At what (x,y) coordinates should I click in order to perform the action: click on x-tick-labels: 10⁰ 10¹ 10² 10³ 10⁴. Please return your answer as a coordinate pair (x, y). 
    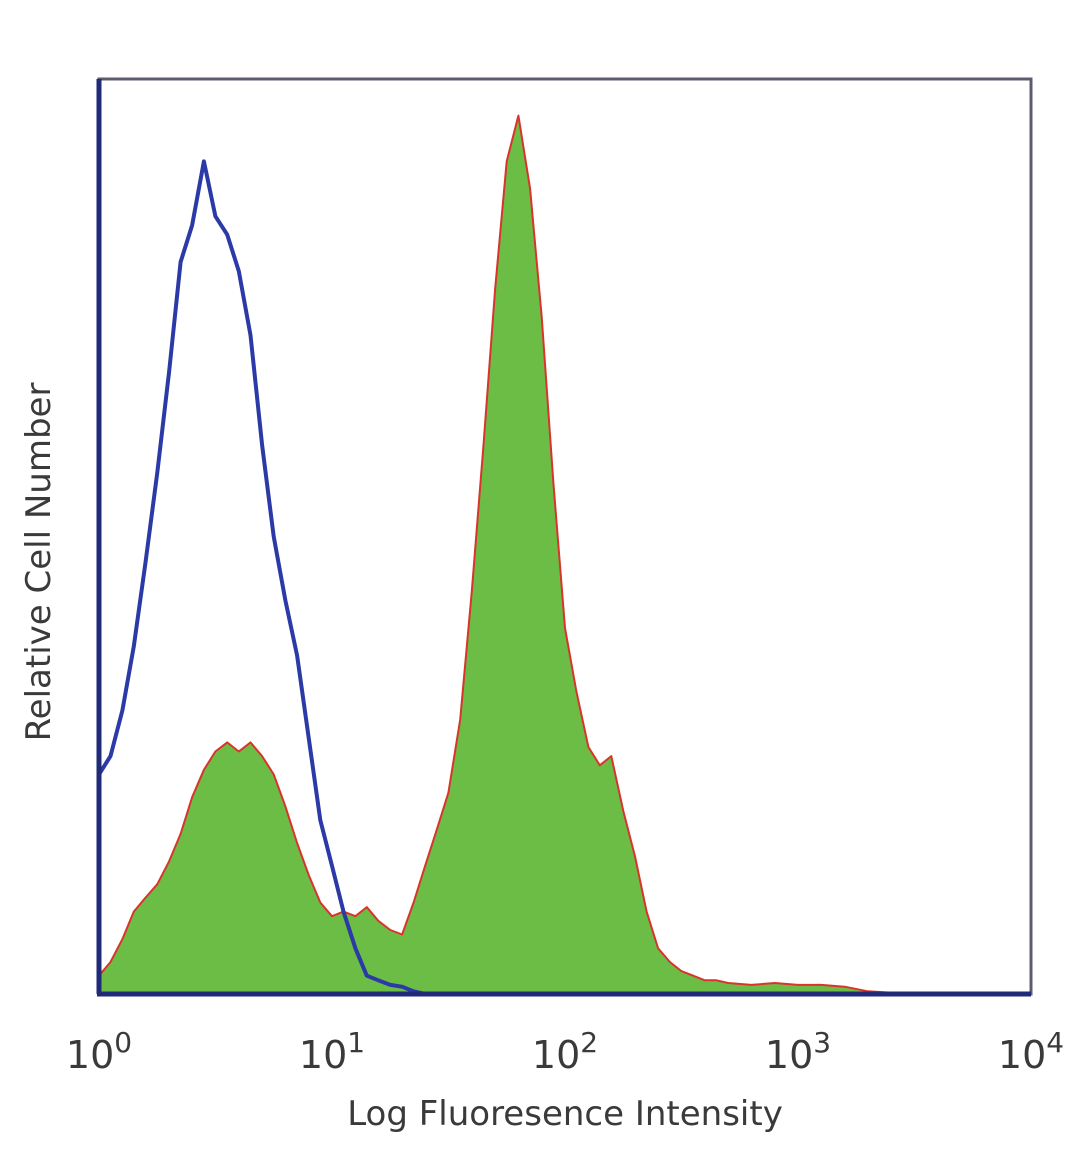
    Looking at the image, I should click on (565, 1051).